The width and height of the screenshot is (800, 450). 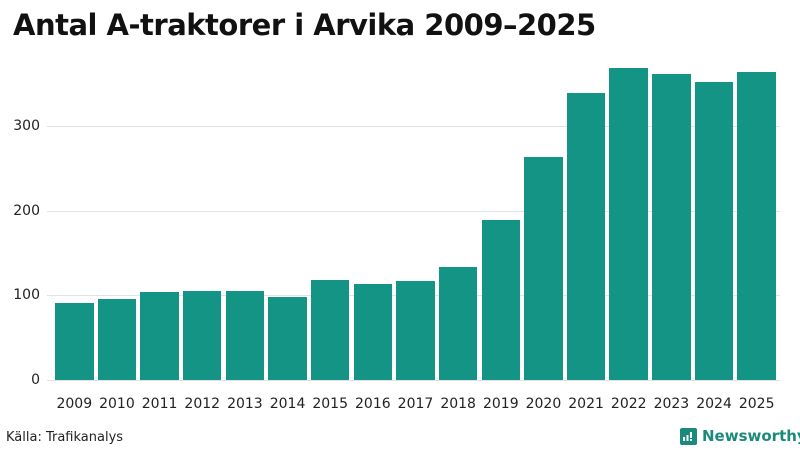 What do you see at coordinates (202, 404) in the screenshot?
I see `x-tick-2012: 2012` at bounding box center [202, 404].